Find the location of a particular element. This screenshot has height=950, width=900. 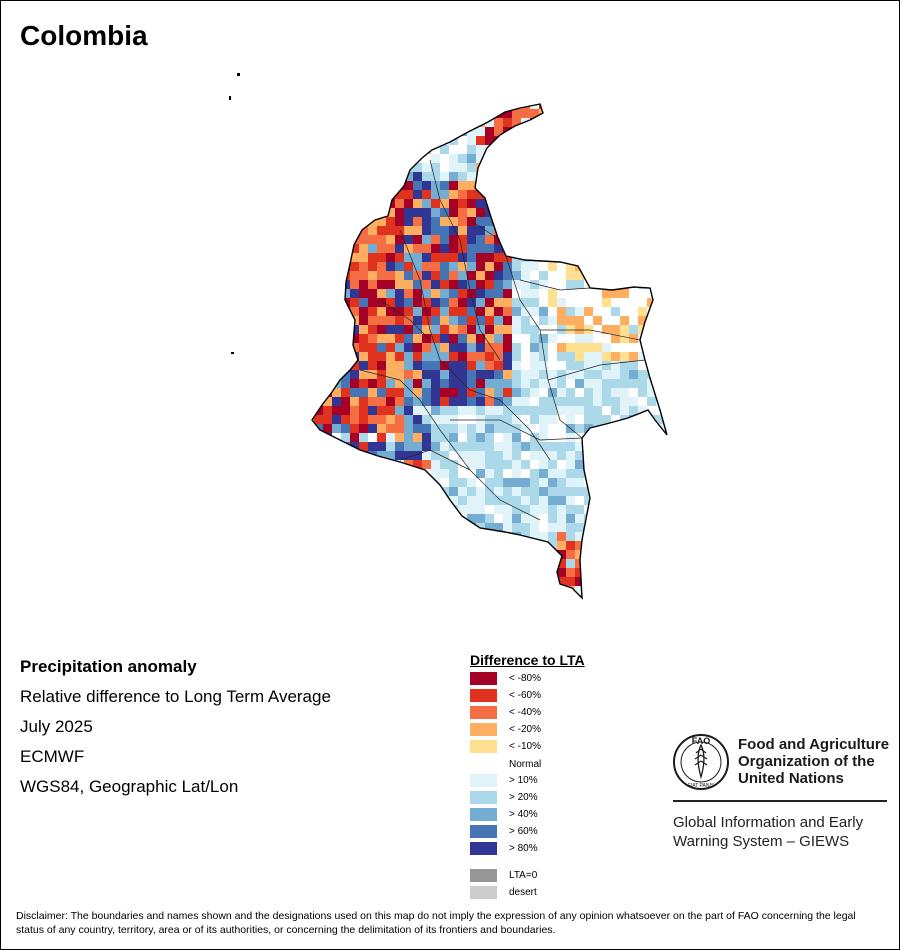

organization-name-line: Organization of the is located at coordinates (806, 761).